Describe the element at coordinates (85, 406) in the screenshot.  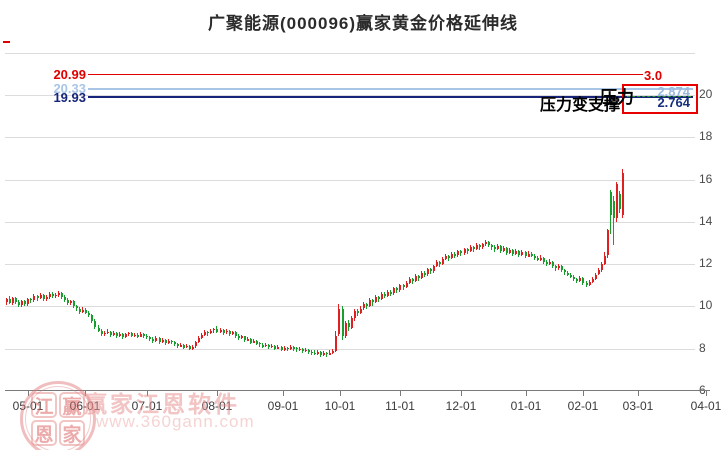
I see `x-axis-label: 06-01` at that location.